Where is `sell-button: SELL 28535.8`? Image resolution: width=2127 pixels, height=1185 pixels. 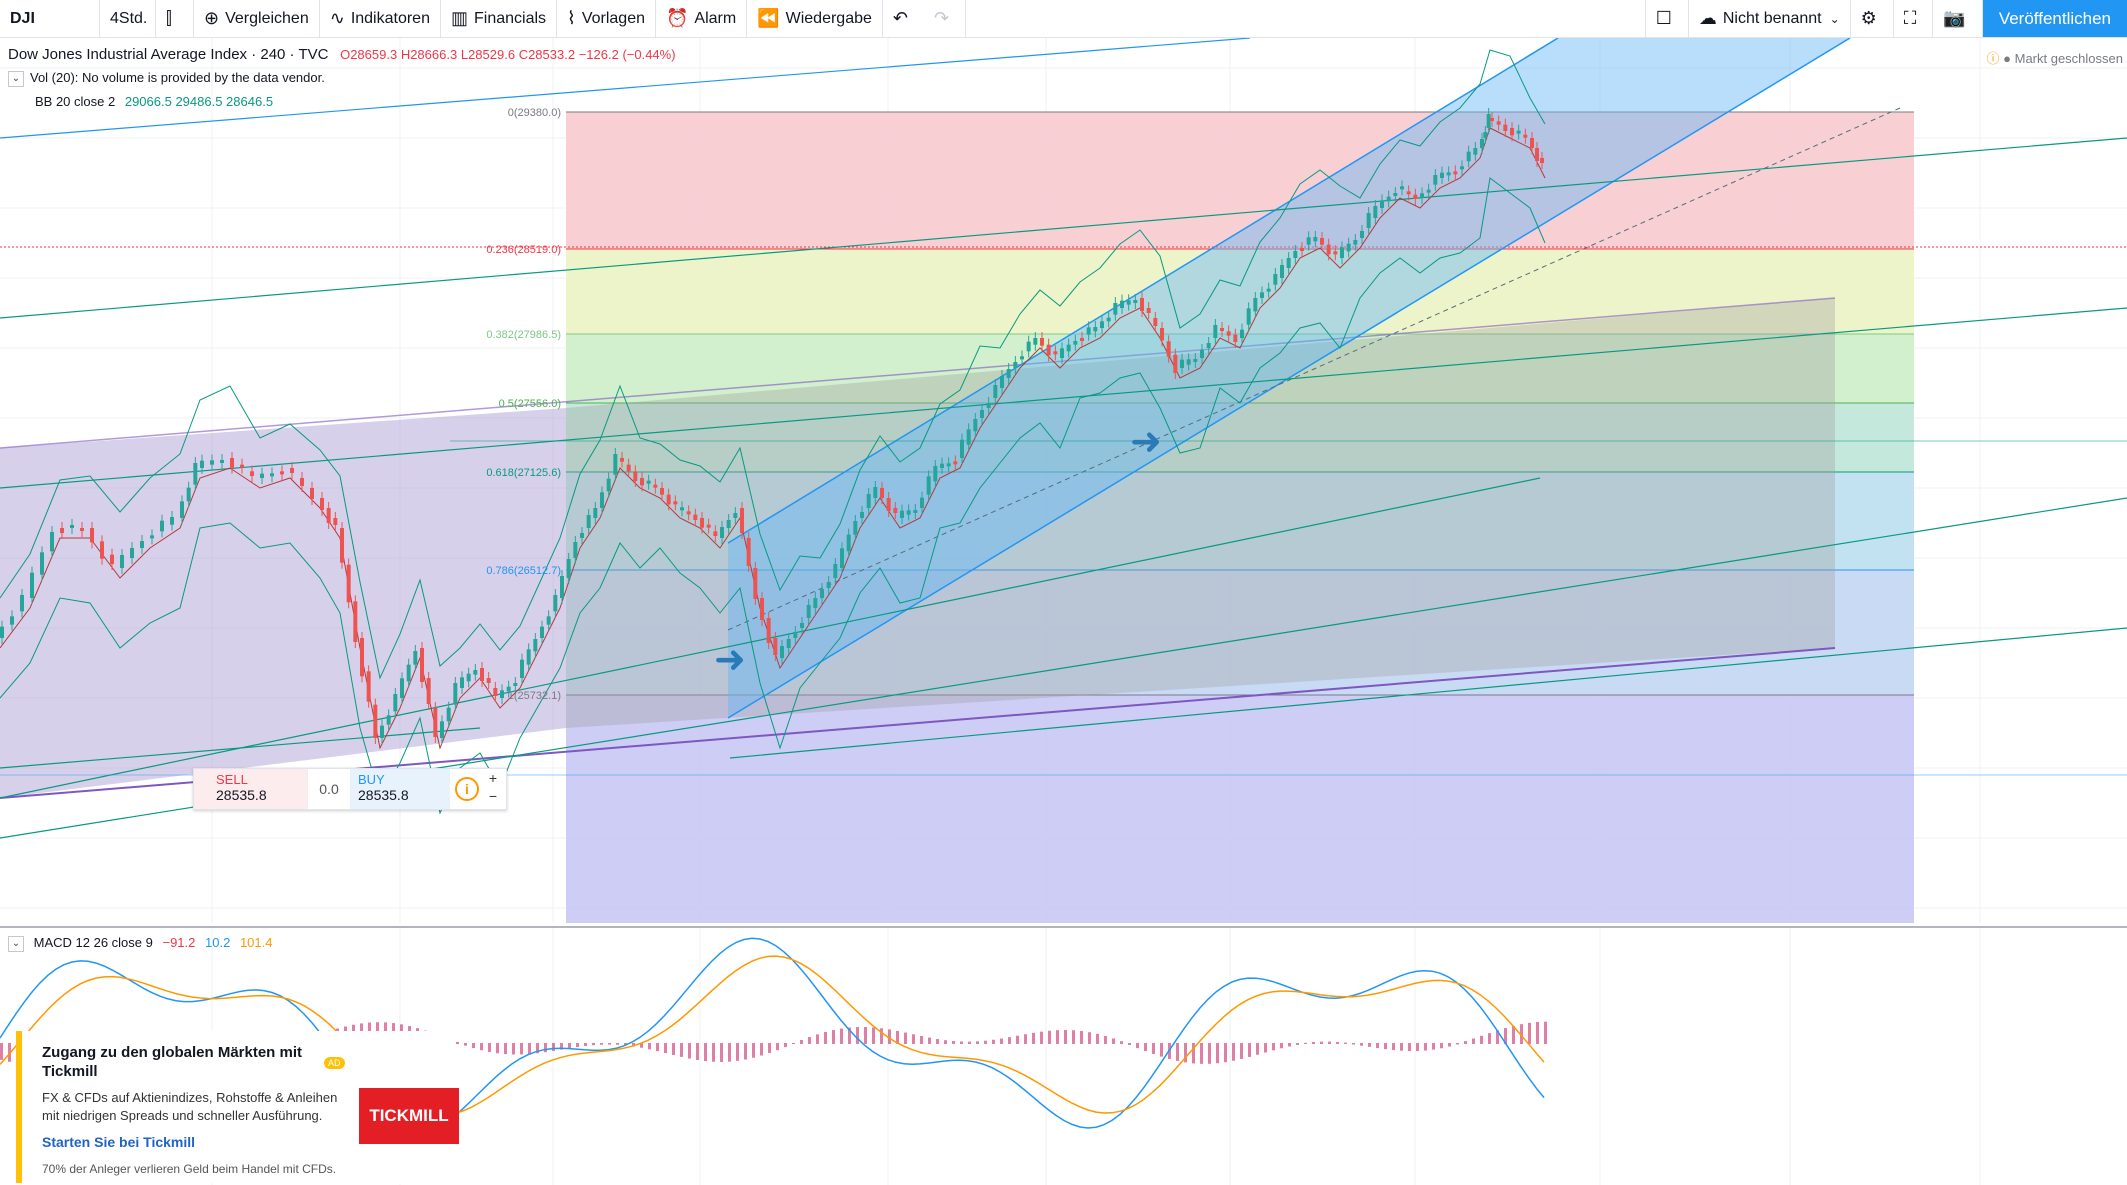 sell-button: SELL 28535.8 is located at coordinates (251, 789).